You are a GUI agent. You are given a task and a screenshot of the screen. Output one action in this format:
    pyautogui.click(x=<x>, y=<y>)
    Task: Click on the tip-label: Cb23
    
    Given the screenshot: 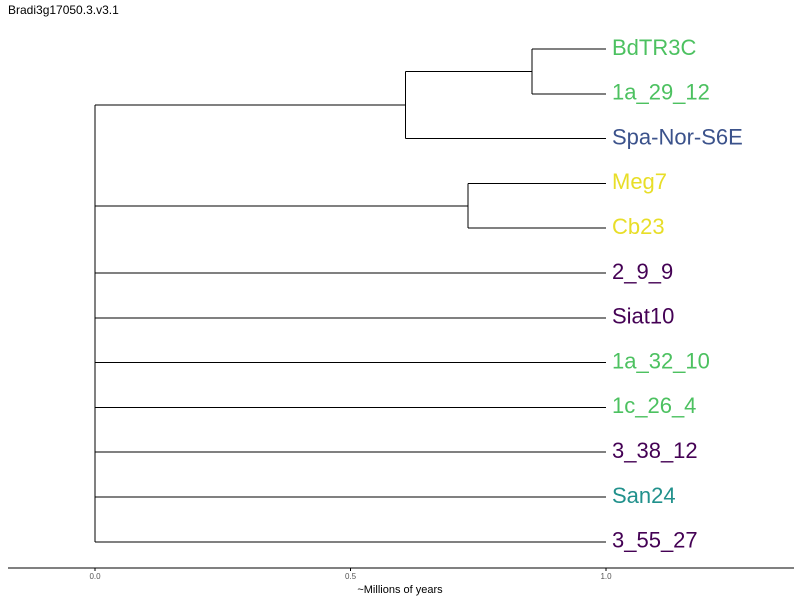 What is the action you would take?
    pyautogui.click(x=638, y=226)
    